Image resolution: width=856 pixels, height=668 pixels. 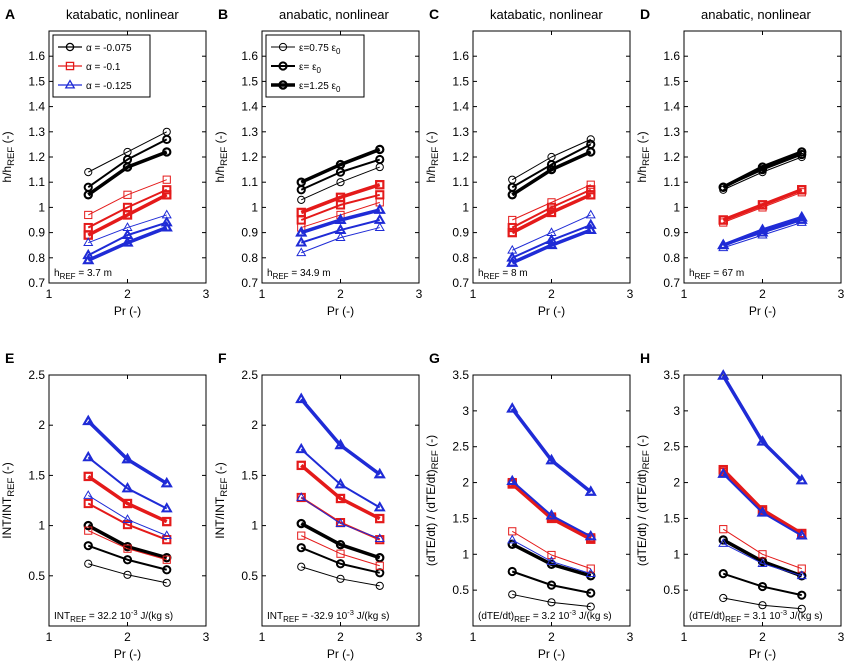 What do you see at coordinates (221, 156) in the screenshot?
I see `y-axis-label: h/hREF​ (-)` at bounding box center [221, 156].